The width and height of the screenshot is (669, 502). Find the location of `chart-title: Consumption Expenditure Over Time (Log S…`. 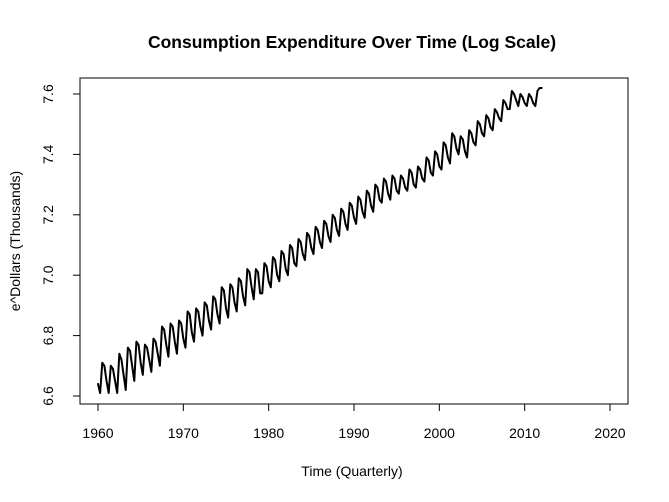

chart-title: Consumption Expenditure Over Time (Log S… is located at coordinates (352, 42).